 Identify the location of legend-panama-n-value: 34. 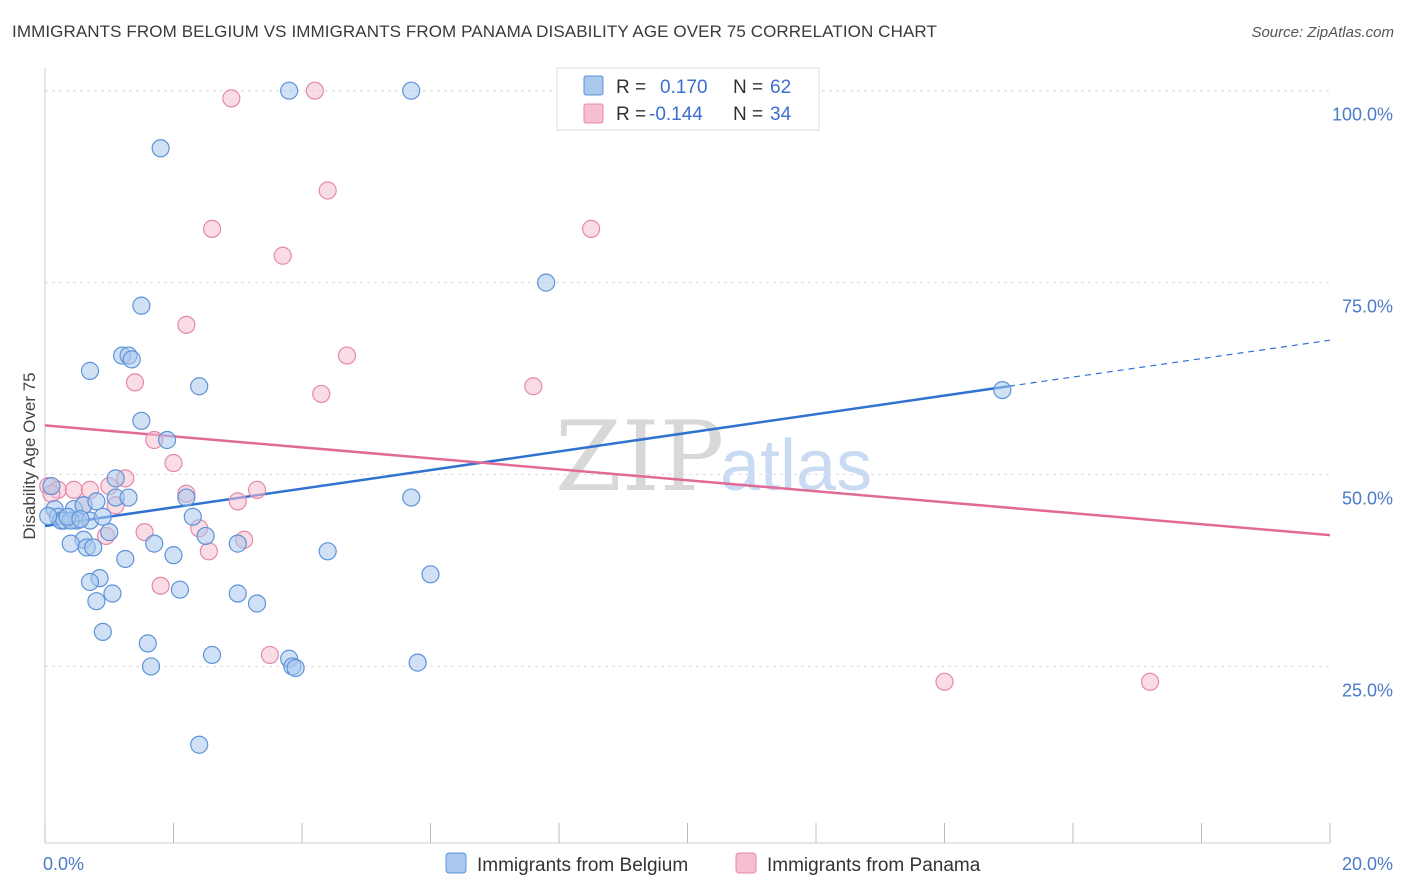
(781, 114).